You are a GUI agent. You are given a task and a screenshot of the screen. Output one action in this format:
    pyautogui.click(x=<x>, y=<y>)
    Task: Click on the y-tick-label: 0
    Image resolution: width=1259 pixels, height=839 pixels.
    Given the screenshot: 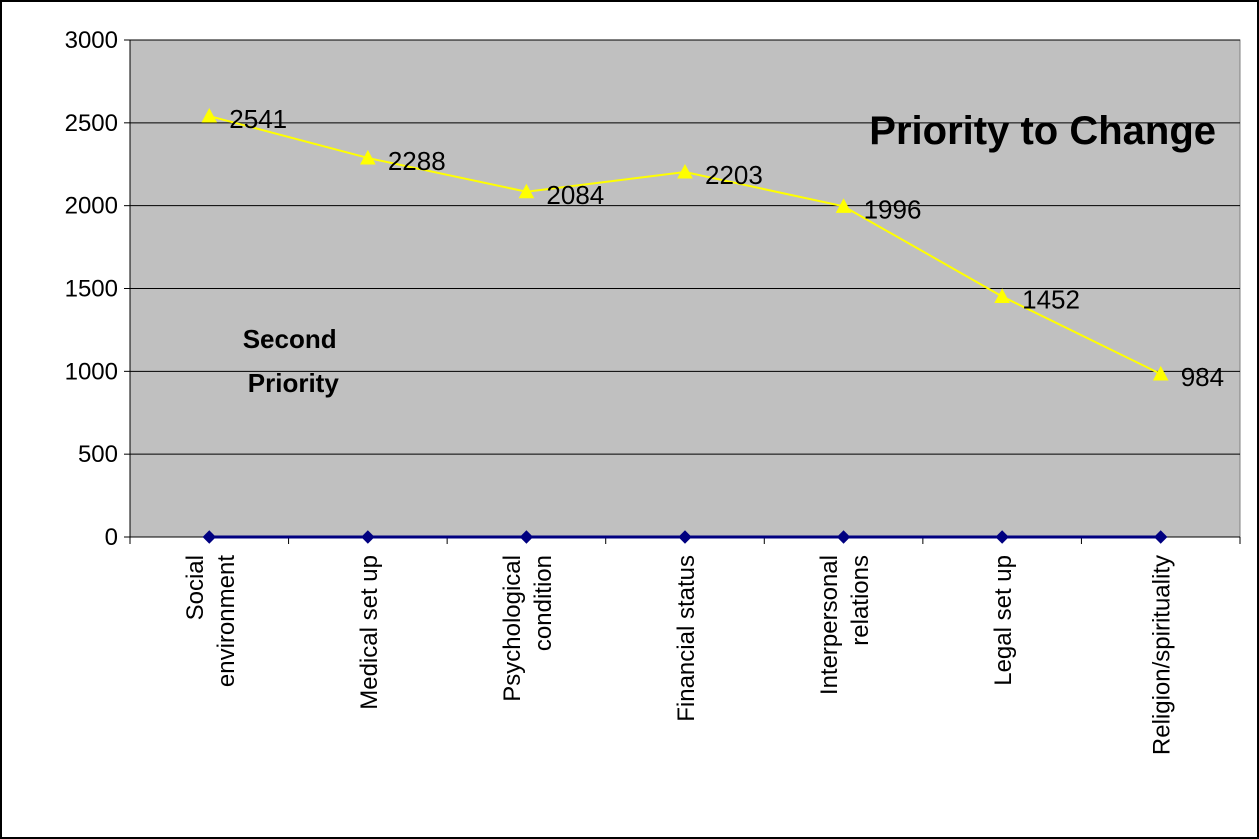 What is the action you would take?
    pyautogui.click(x=111, y=537)
    